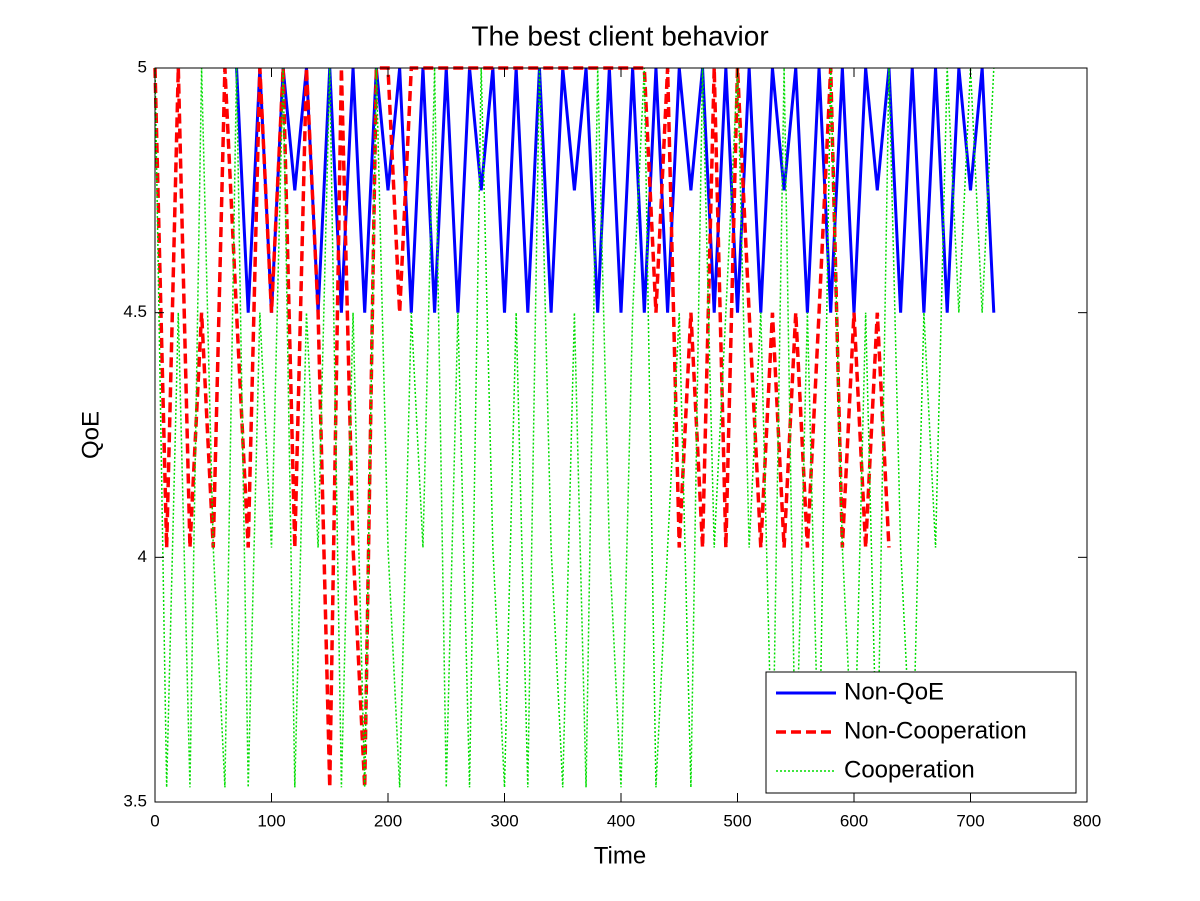 Image resolution: width=1200 pixels, height=901 pixels. What do you see at coordinates (135, 311) in the screenshot?
I see `y-tick-label: 4.5` at bounding box center [135, 311].